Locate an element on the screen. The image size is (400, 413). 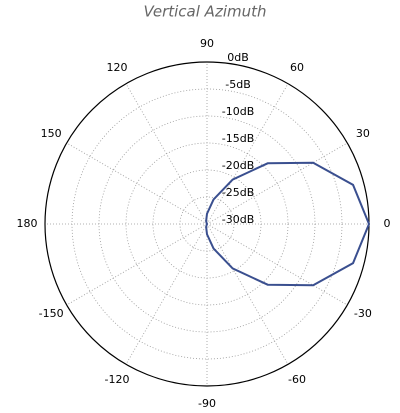
theta-tick-label: -150 is located at coordinates (51, 313).